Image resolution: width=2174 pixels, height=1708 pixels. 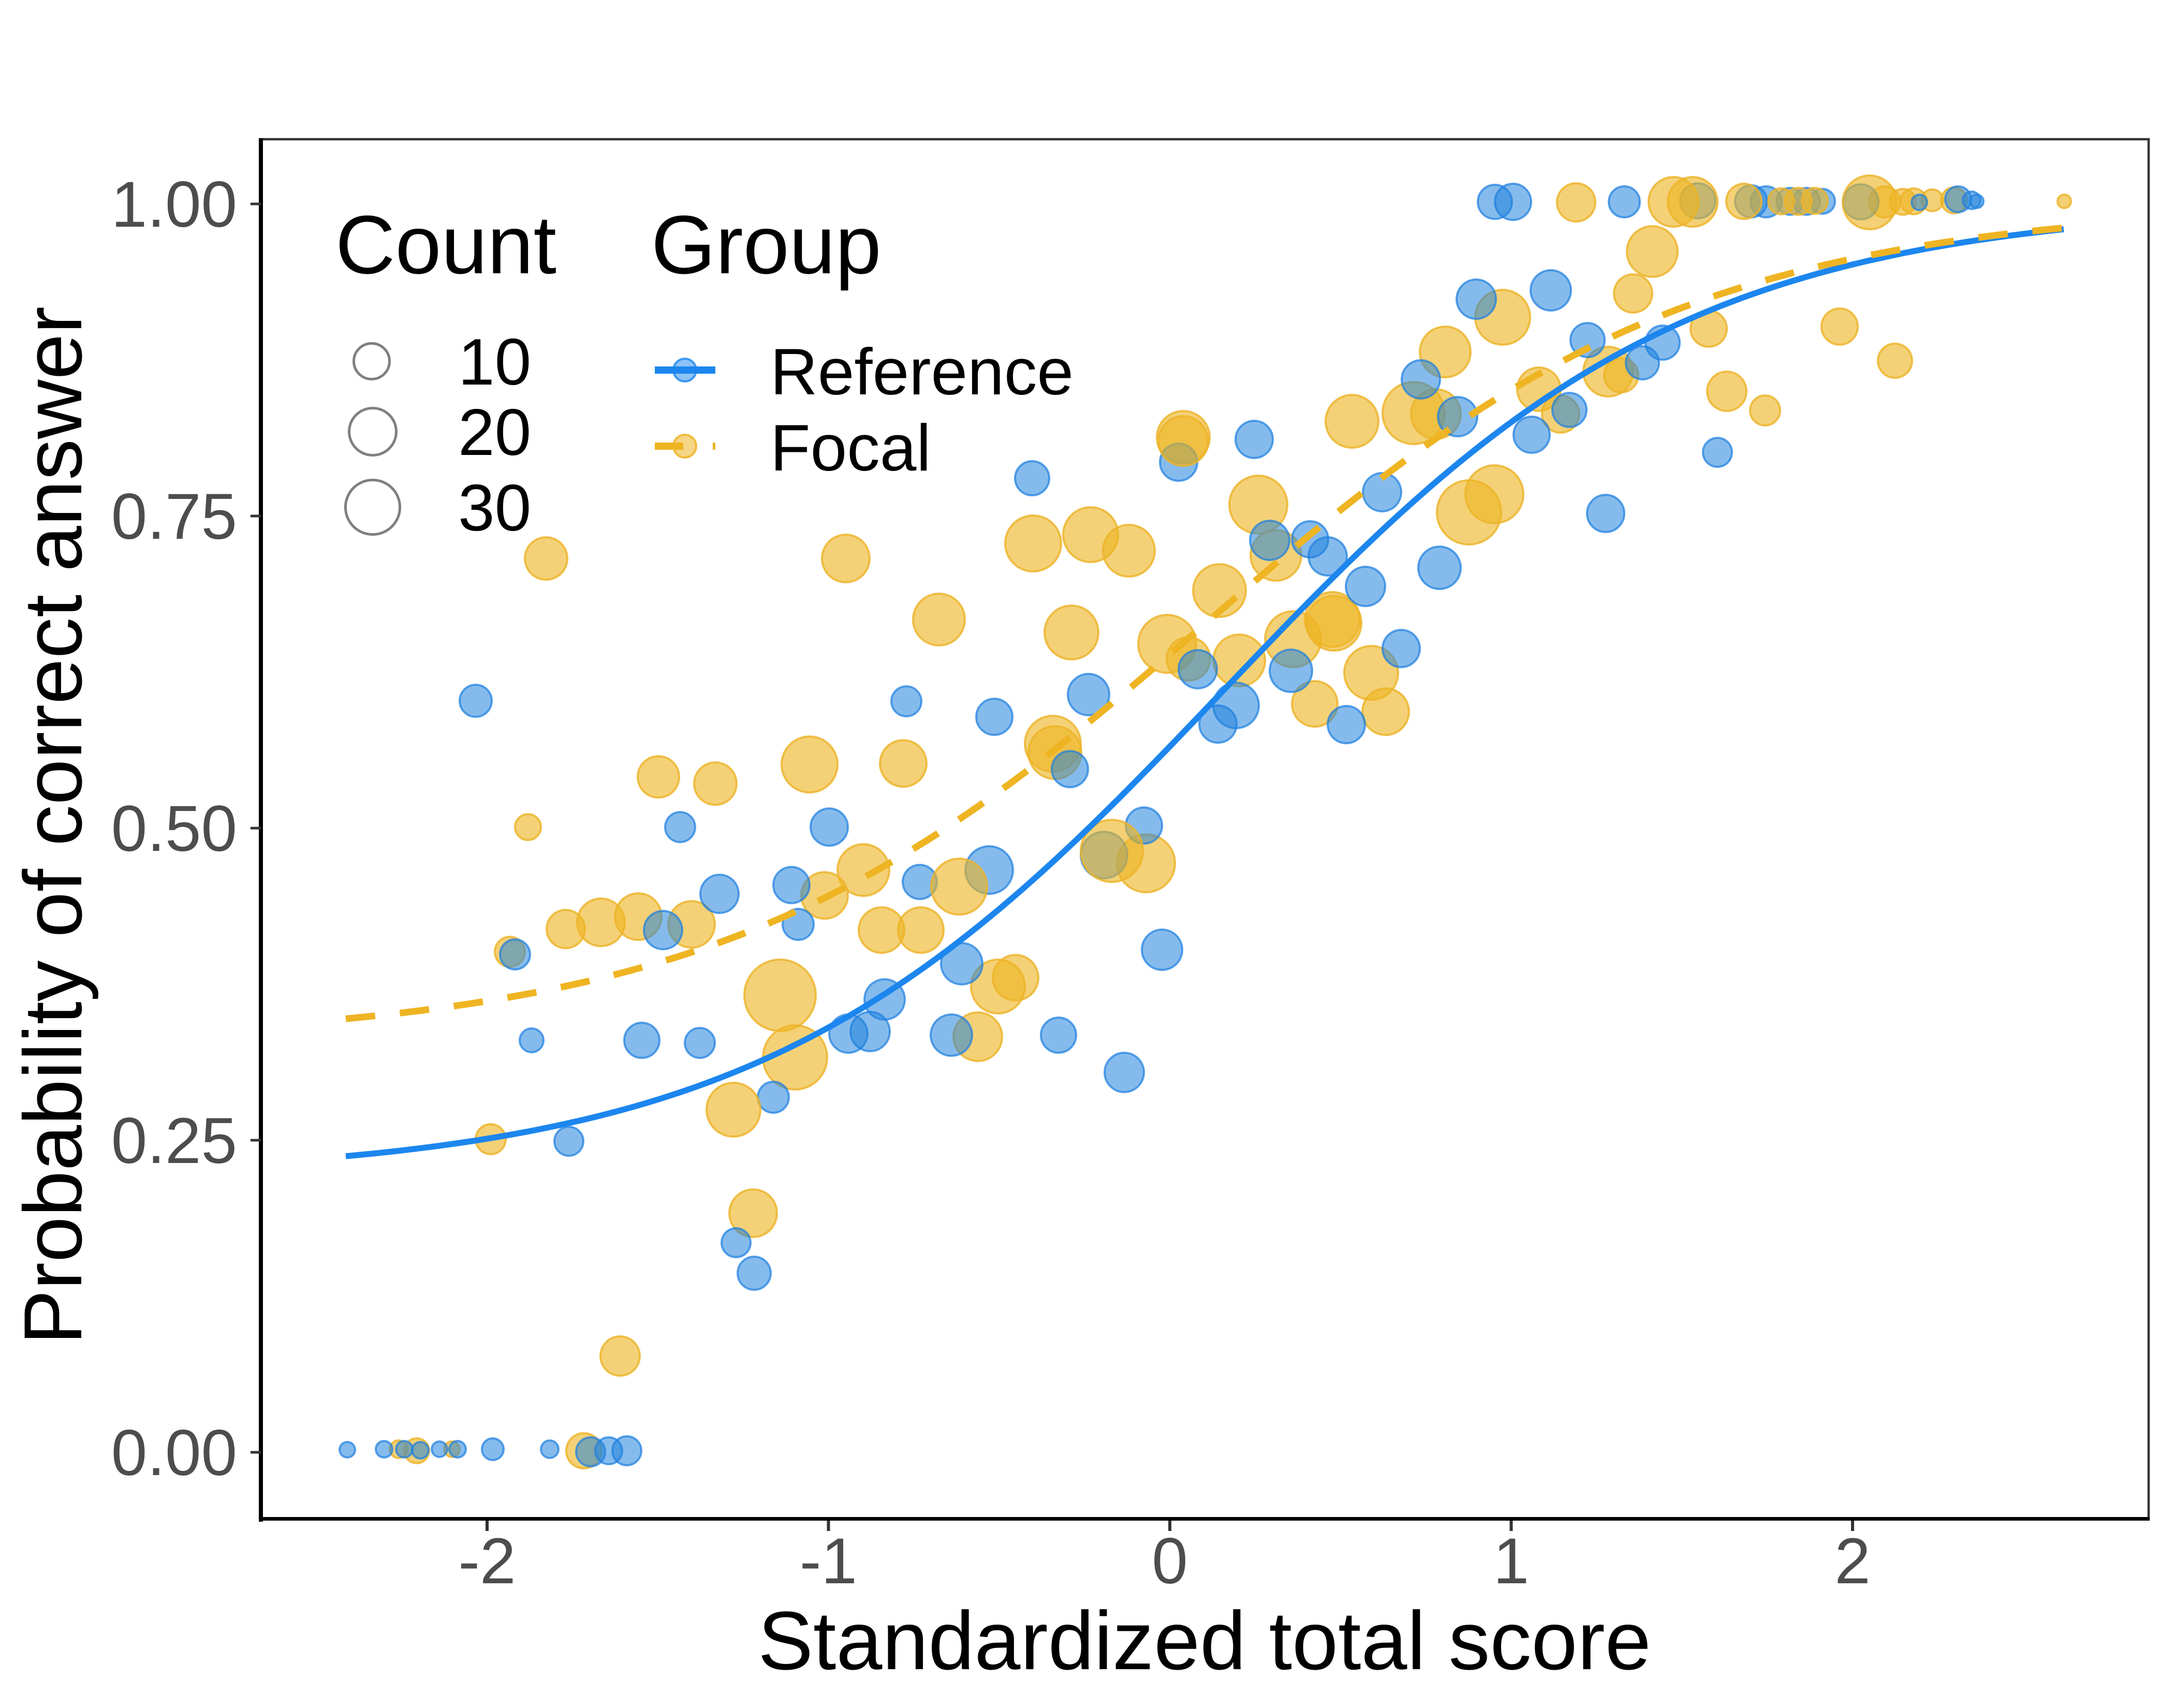 I want to click on svg-text: 0.00, so click(x=174, y=1453).